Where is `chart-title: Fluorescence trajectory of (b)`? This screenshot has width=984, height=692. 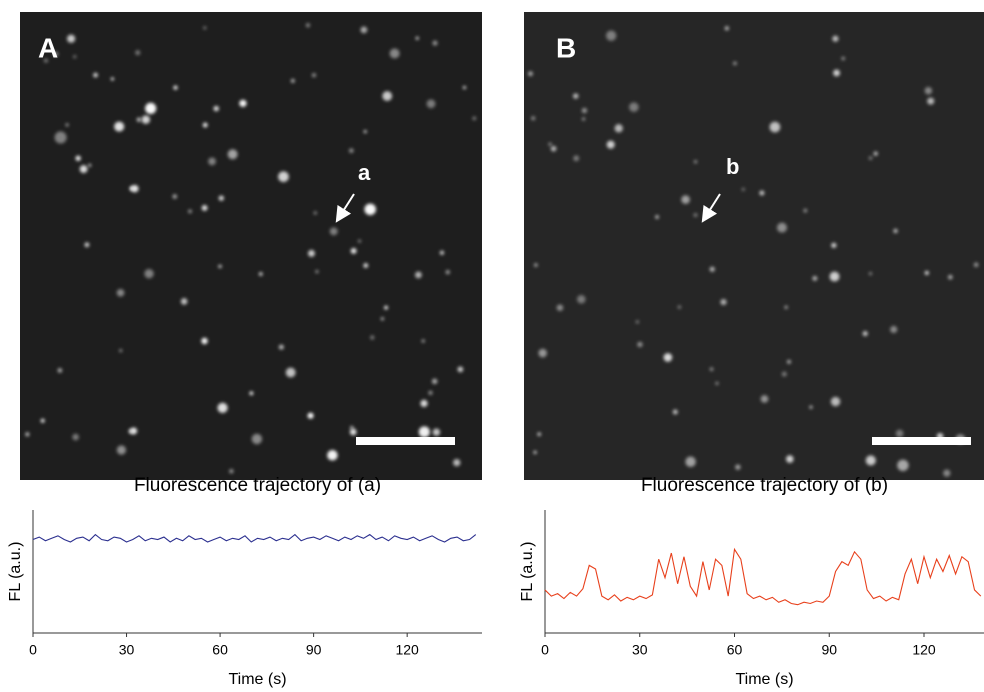
chart-title: Fluorescence trajectory of (b) is located at coordinates (764, 485).